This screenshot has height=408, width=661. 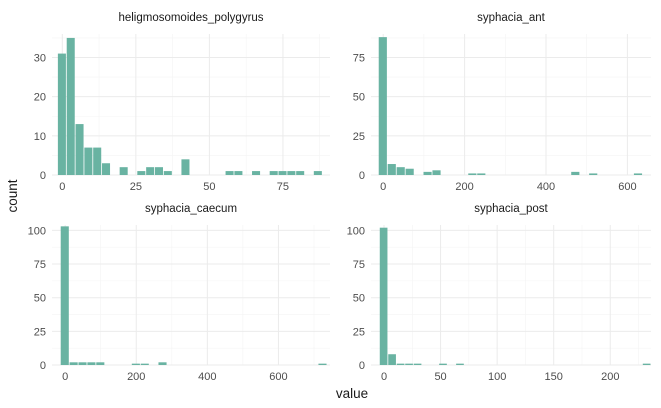 What do you see at coordinates (136, 187) in the screenshot?
I see `x-tick-label: 25` at bounding box center [136, 187].